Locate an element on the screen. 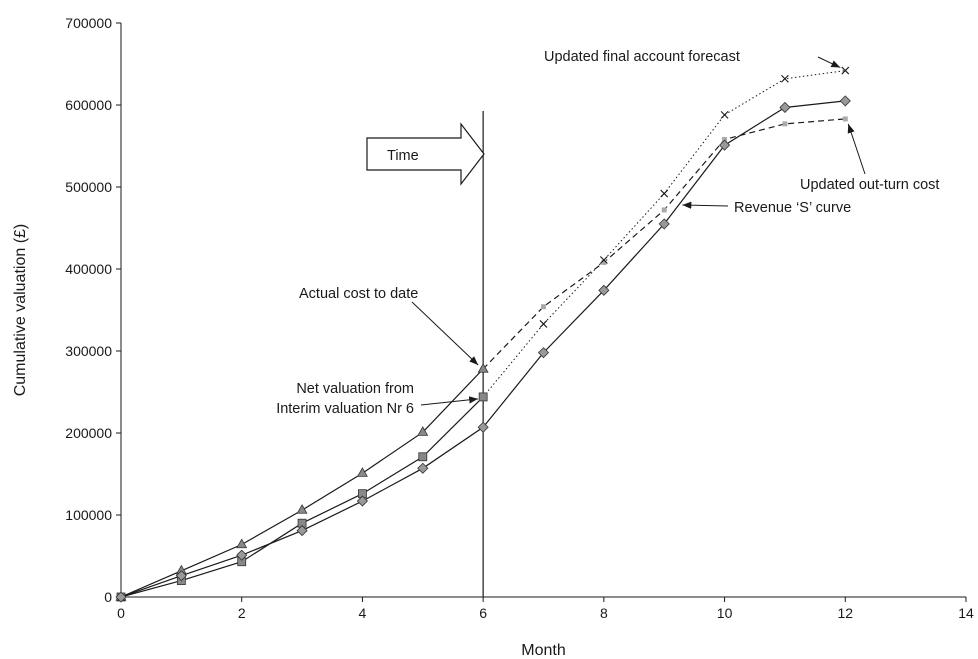 This screenshot has height=659, width=978. x-tick-label: 8 is located at coordinates (604, 613).